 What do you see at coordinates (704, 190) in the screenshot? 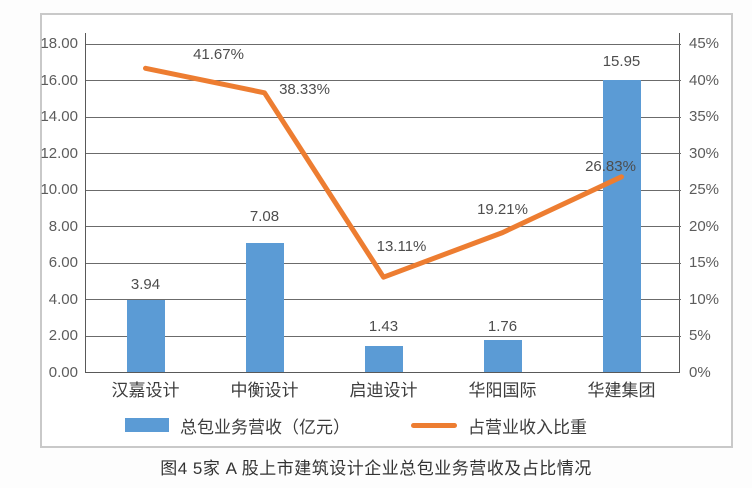
I see `right-axis-tick-label: 25%` at bounding box center [704, 190].